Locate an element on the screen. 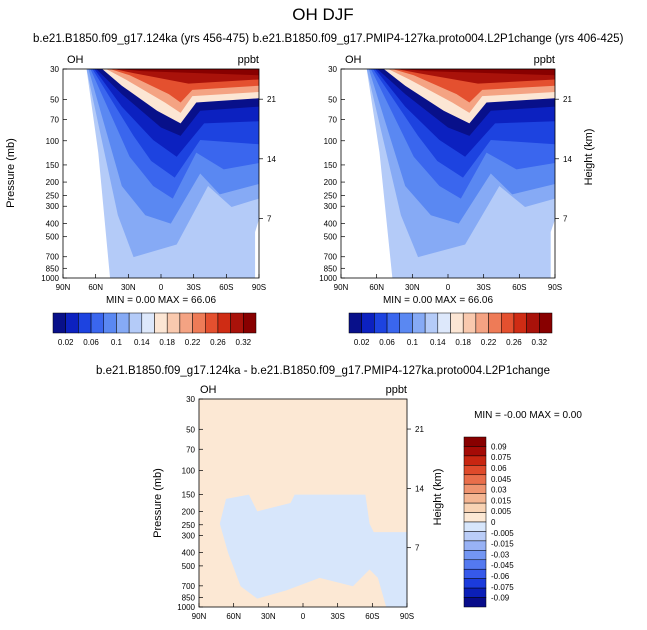  panel-2-units-label: ppbt is located at coordinates (544, 60).